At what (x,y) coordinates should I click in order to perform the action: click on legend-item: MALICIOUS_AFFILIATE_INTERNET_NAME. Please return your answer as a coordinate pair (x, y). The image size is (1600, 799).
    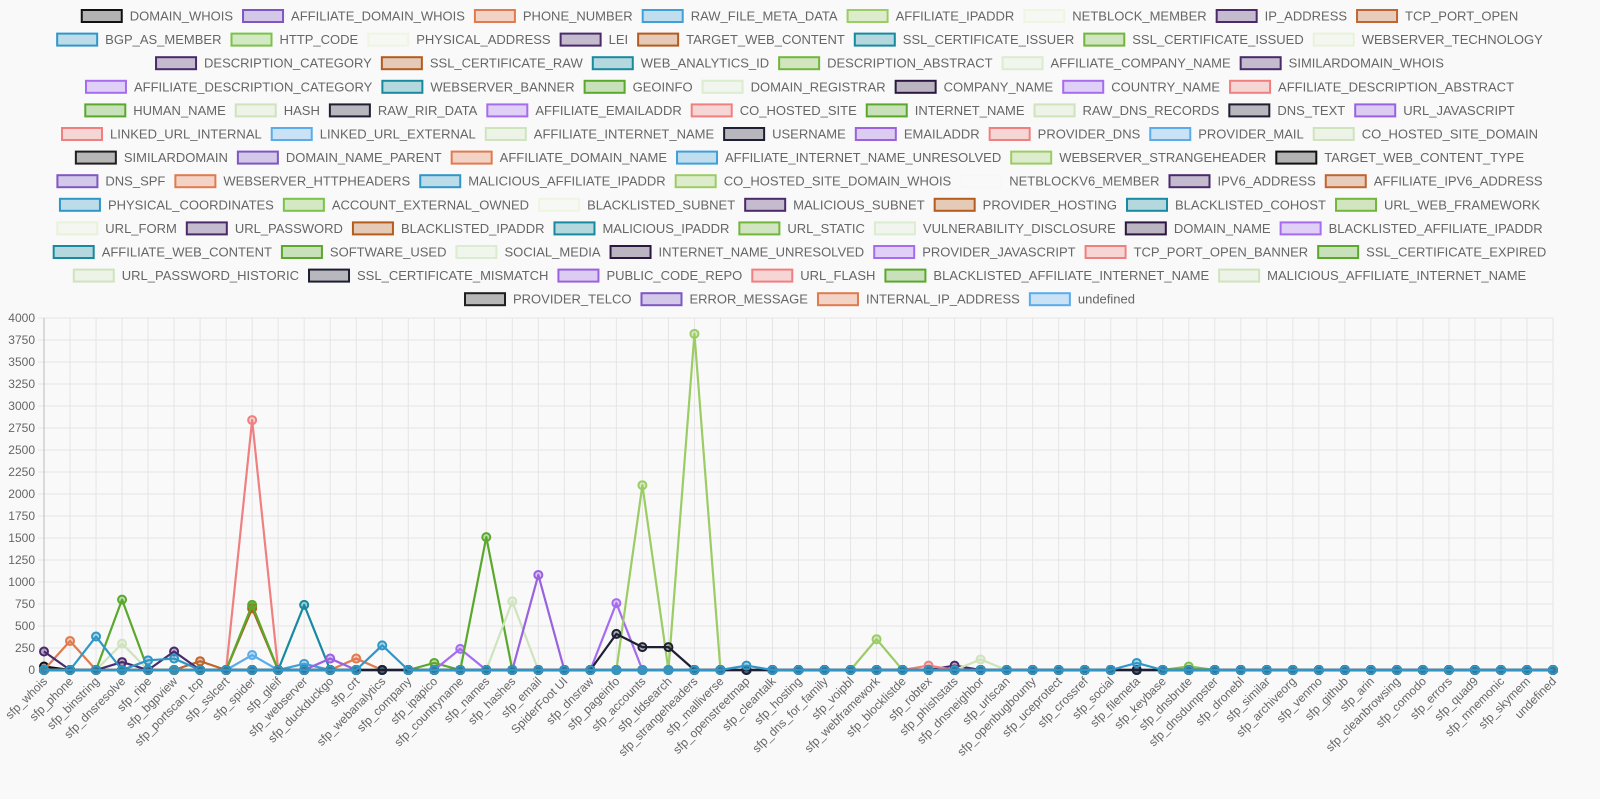
    Looking at the image, I should click on (1372, 275).